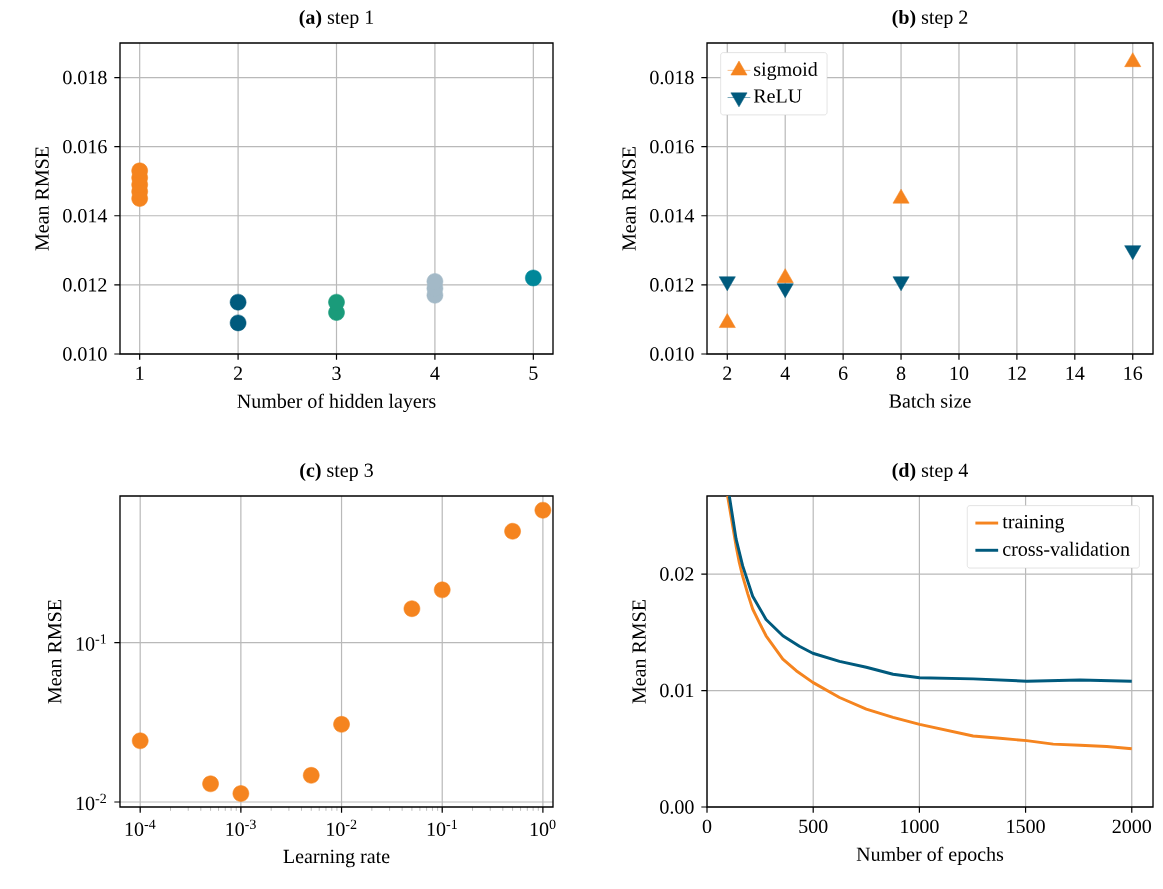 Image resolution: width=1163 pixels, height=889 pixels. I want to click on chart-title: (a) step 1, so click(336, 19).